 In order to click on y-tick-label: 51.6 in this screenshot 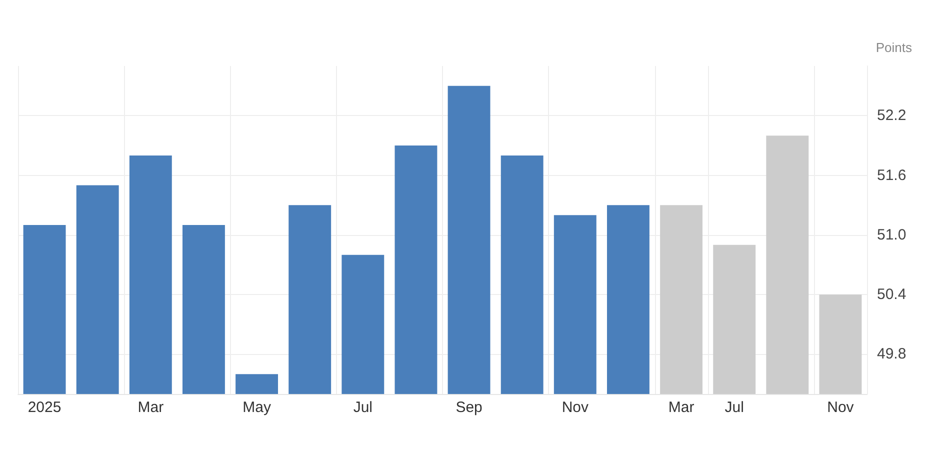, I will do `click(891, 175)`.